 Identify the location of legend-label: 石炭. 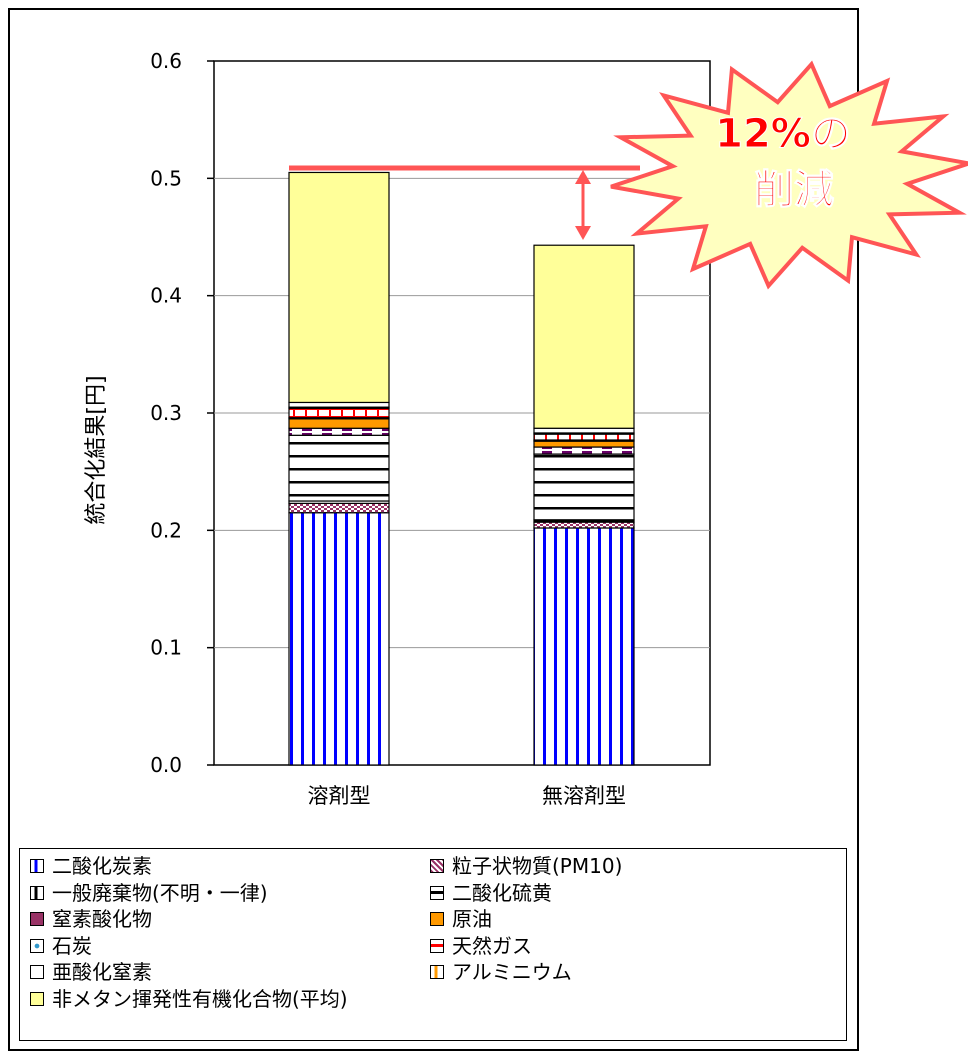
(72, 945).